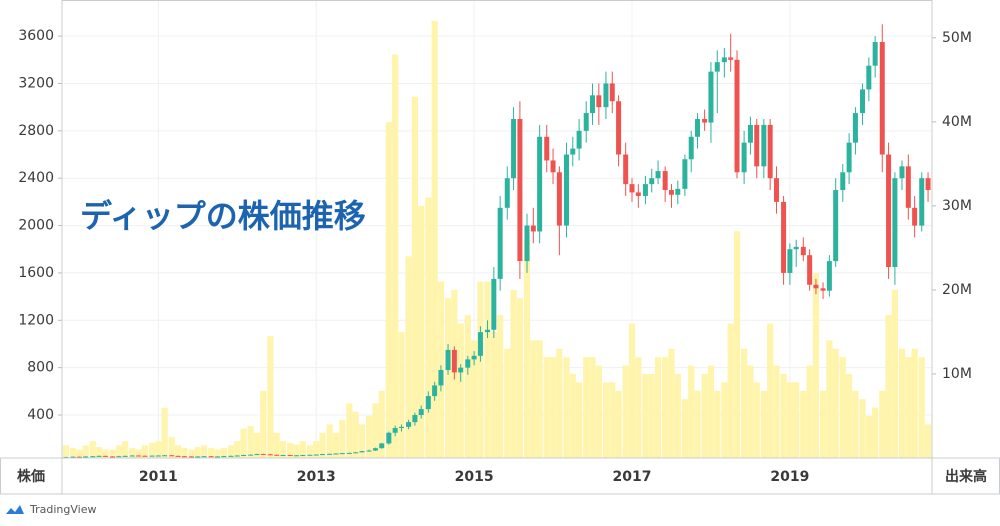 This screenshot has height=526, width=1000. What do you see at coordinates (40, 415) in the screenshot?
I see `y-tick-label: 400` at bounding box center [40, 415].